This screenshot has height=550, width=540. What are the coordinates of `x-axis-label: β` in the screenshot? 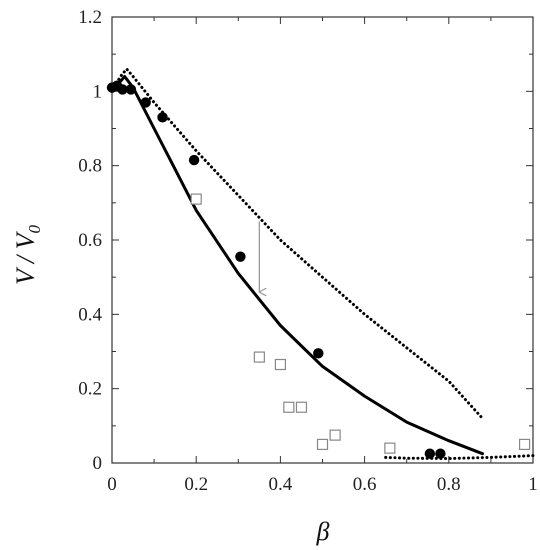 It's located at (323, 531).